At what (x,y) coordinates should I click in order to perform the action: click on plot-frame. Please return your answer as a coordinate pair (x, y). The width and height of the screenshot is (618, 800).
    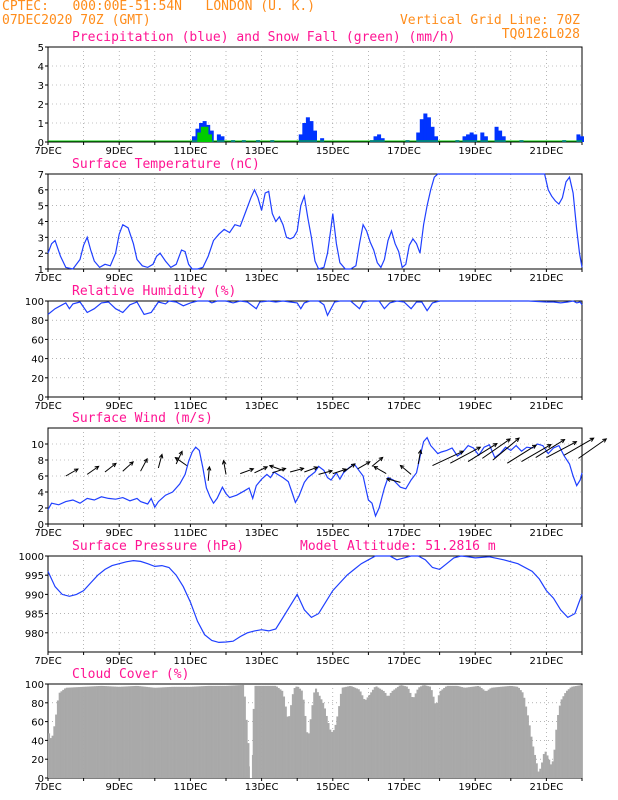
    Looking at the image, I should click on (315, 604).